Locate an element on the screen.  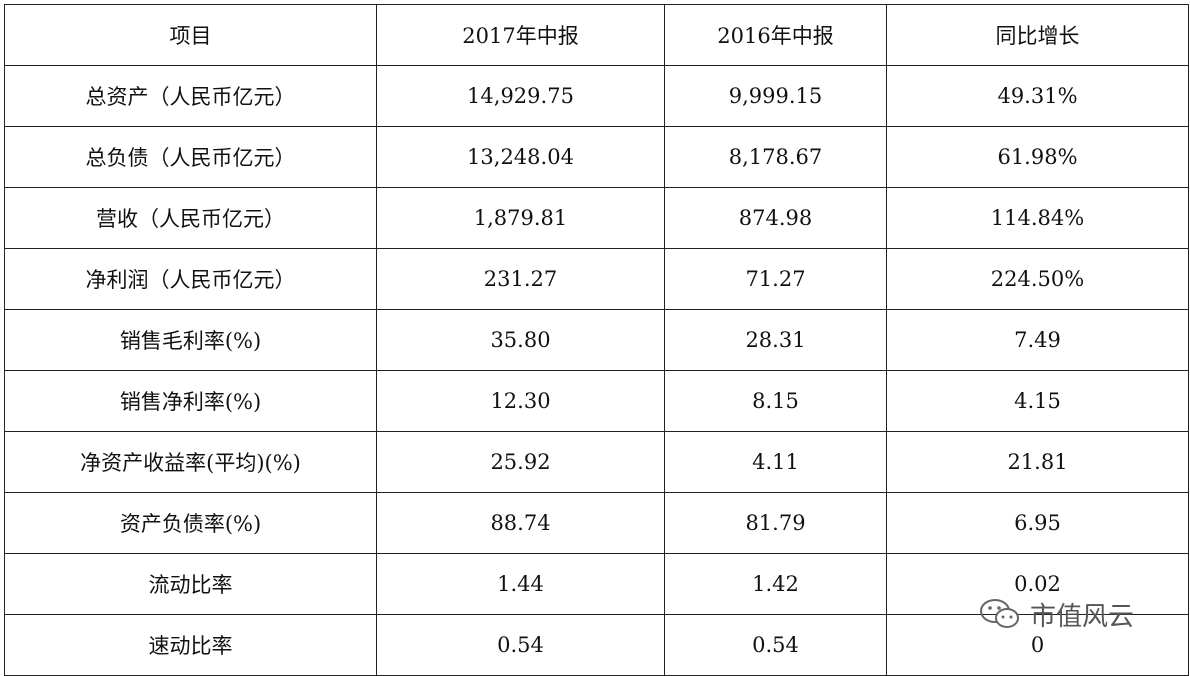
row-label: 资产负债率(%) is located at coordinates (190, 523).